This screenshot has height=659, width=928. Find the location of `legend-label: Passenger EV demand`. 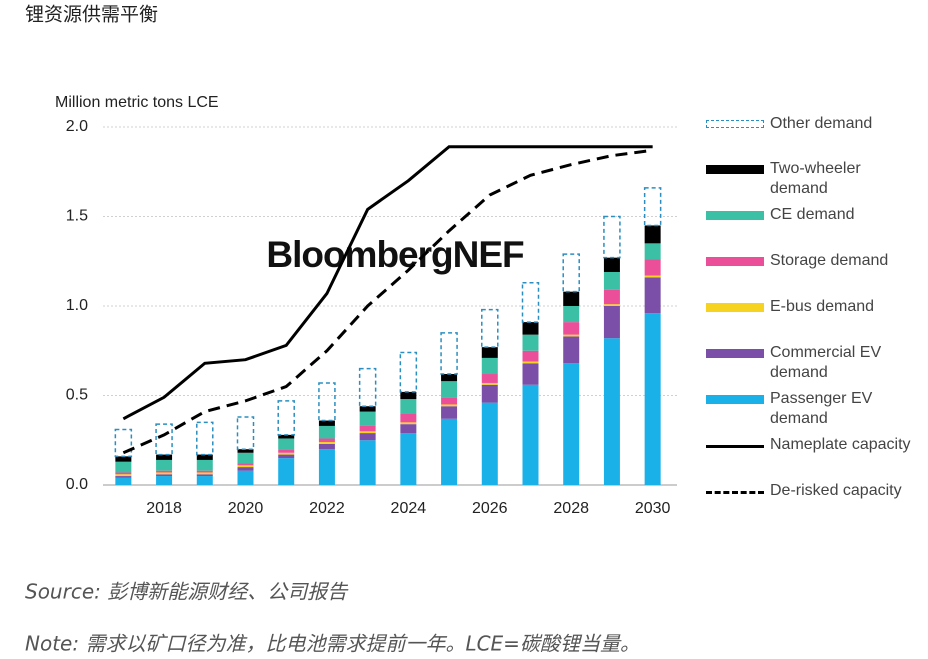

legend-label: Passenger EV demand is located at coordinates (821, 408).